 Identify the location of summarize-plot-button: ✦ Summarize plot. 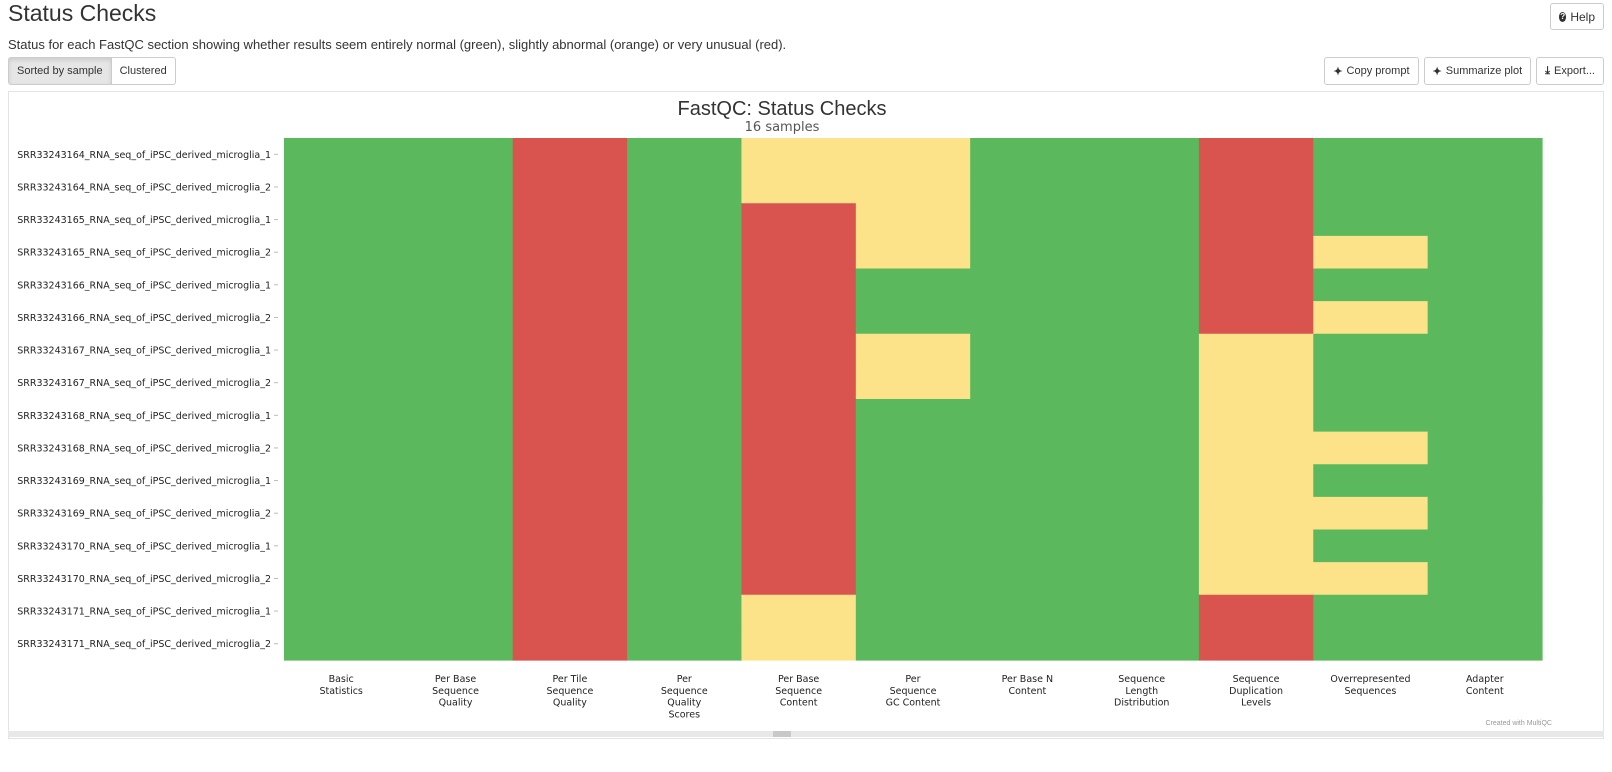
(1477, 71).